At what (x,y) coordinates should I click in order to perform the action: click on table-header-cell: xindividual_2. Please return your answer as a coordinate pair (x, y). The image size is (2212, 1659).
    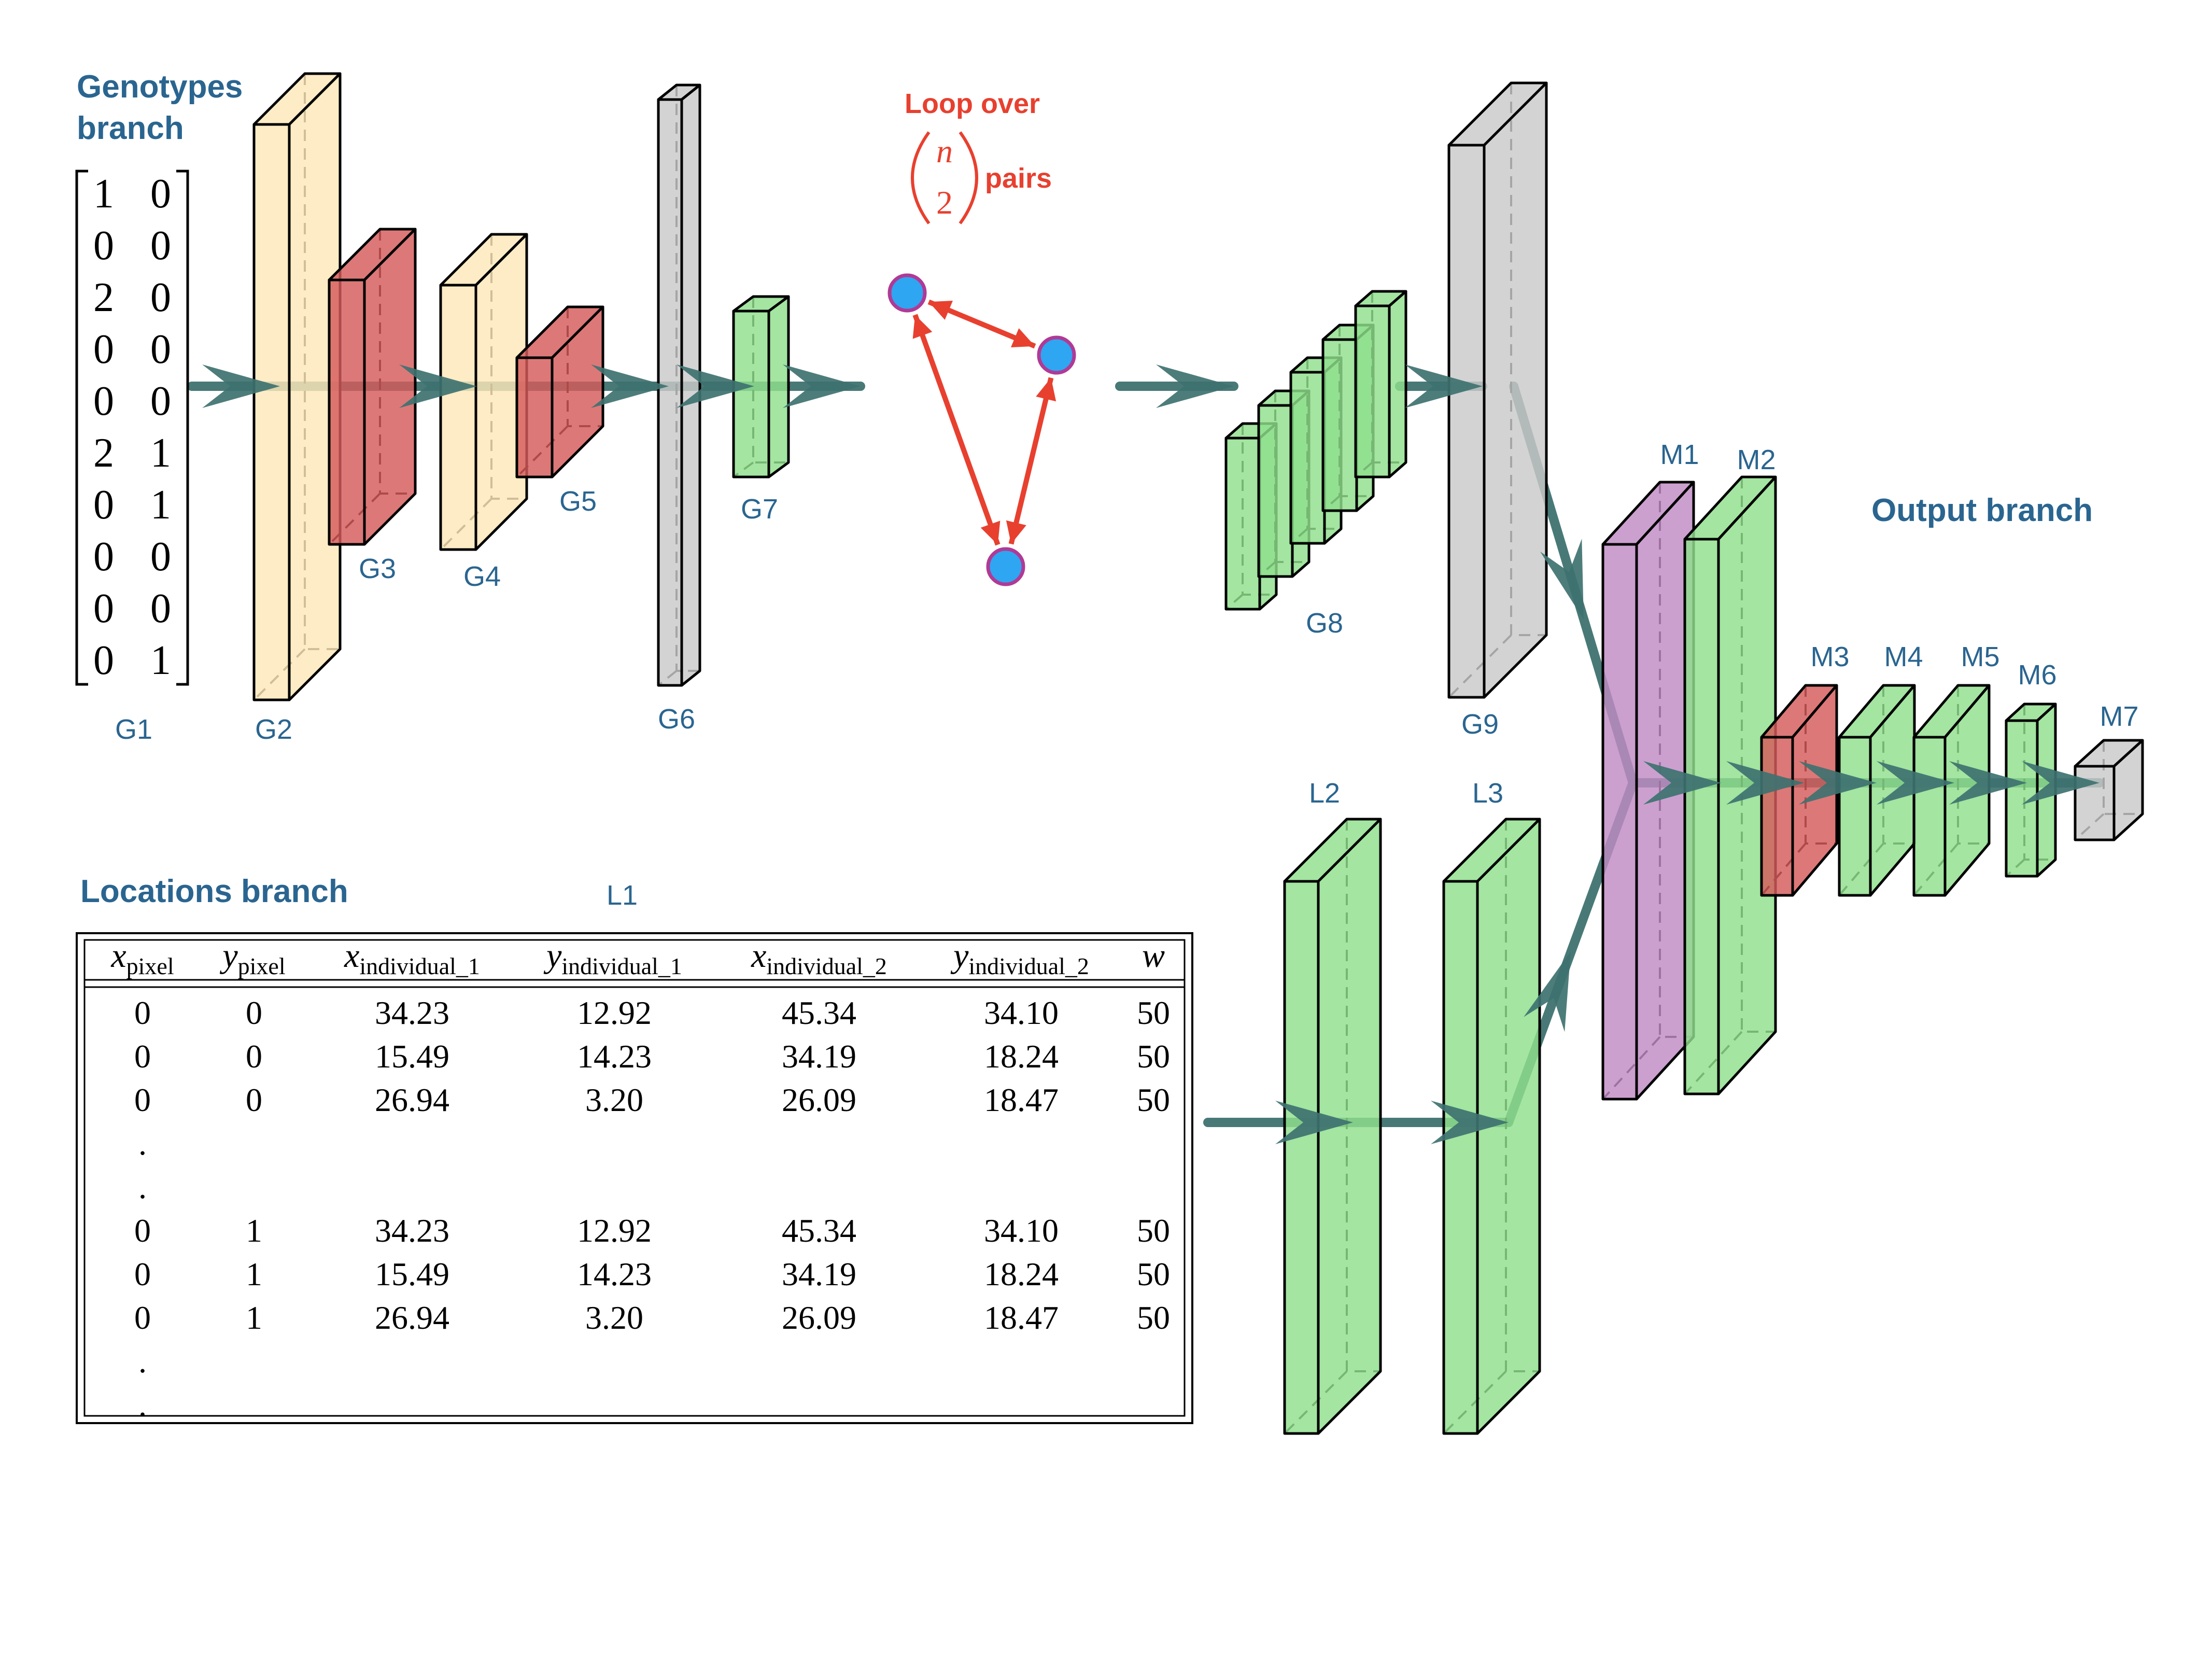
    Looking at the image, I should click on (819, 958).